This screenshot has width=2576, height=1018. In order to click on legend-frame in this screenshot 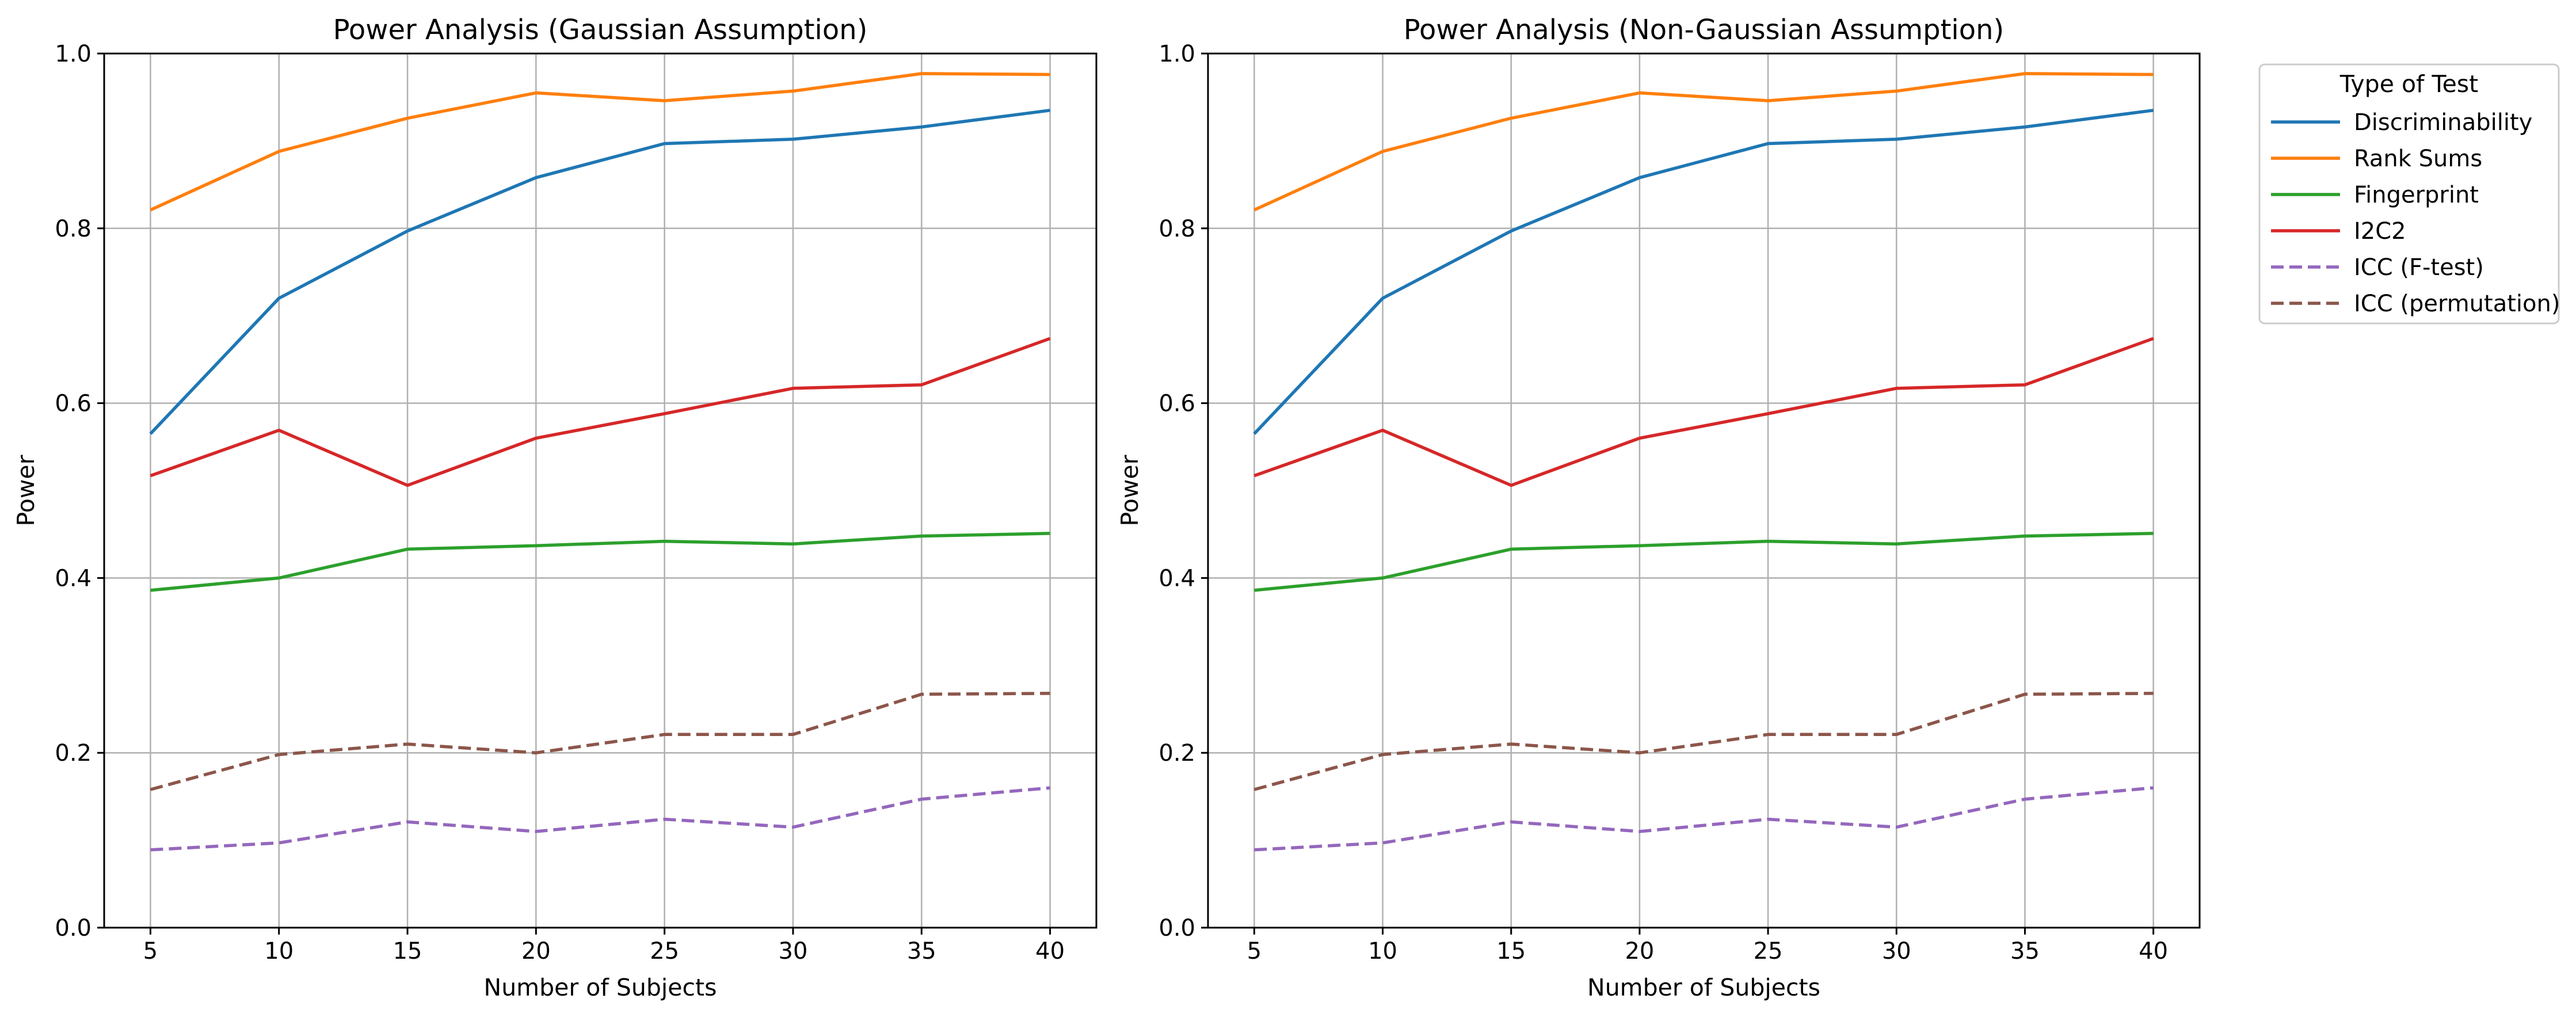, I will do `click(2409, 194)`.